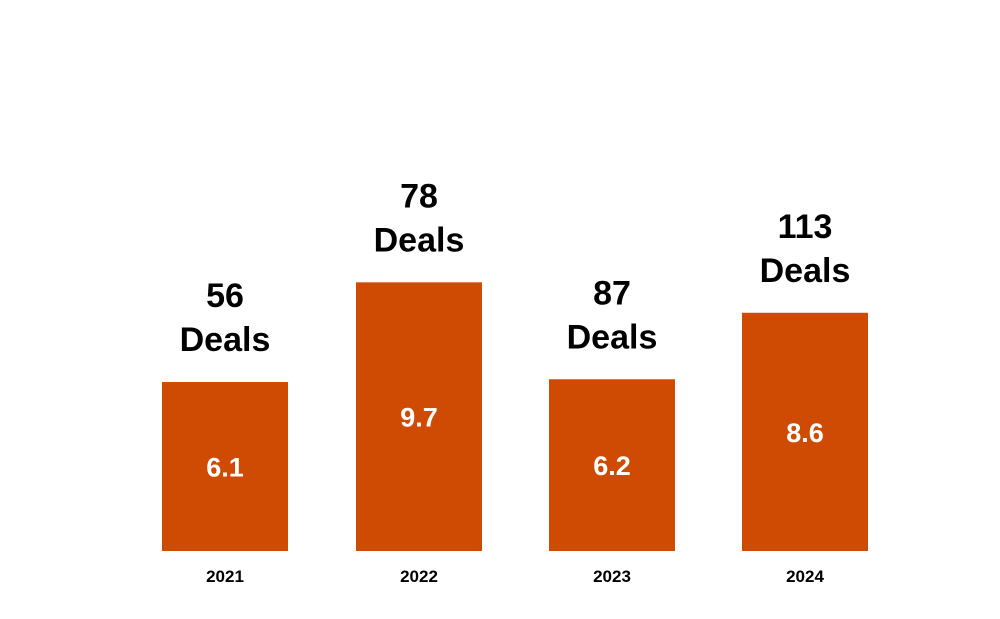 The height and width of the screenshot is (619, 1000). Describe the element at coordinates (612, 293) in the screenshot. I see `deal-count-label-2023: 87` at that location.